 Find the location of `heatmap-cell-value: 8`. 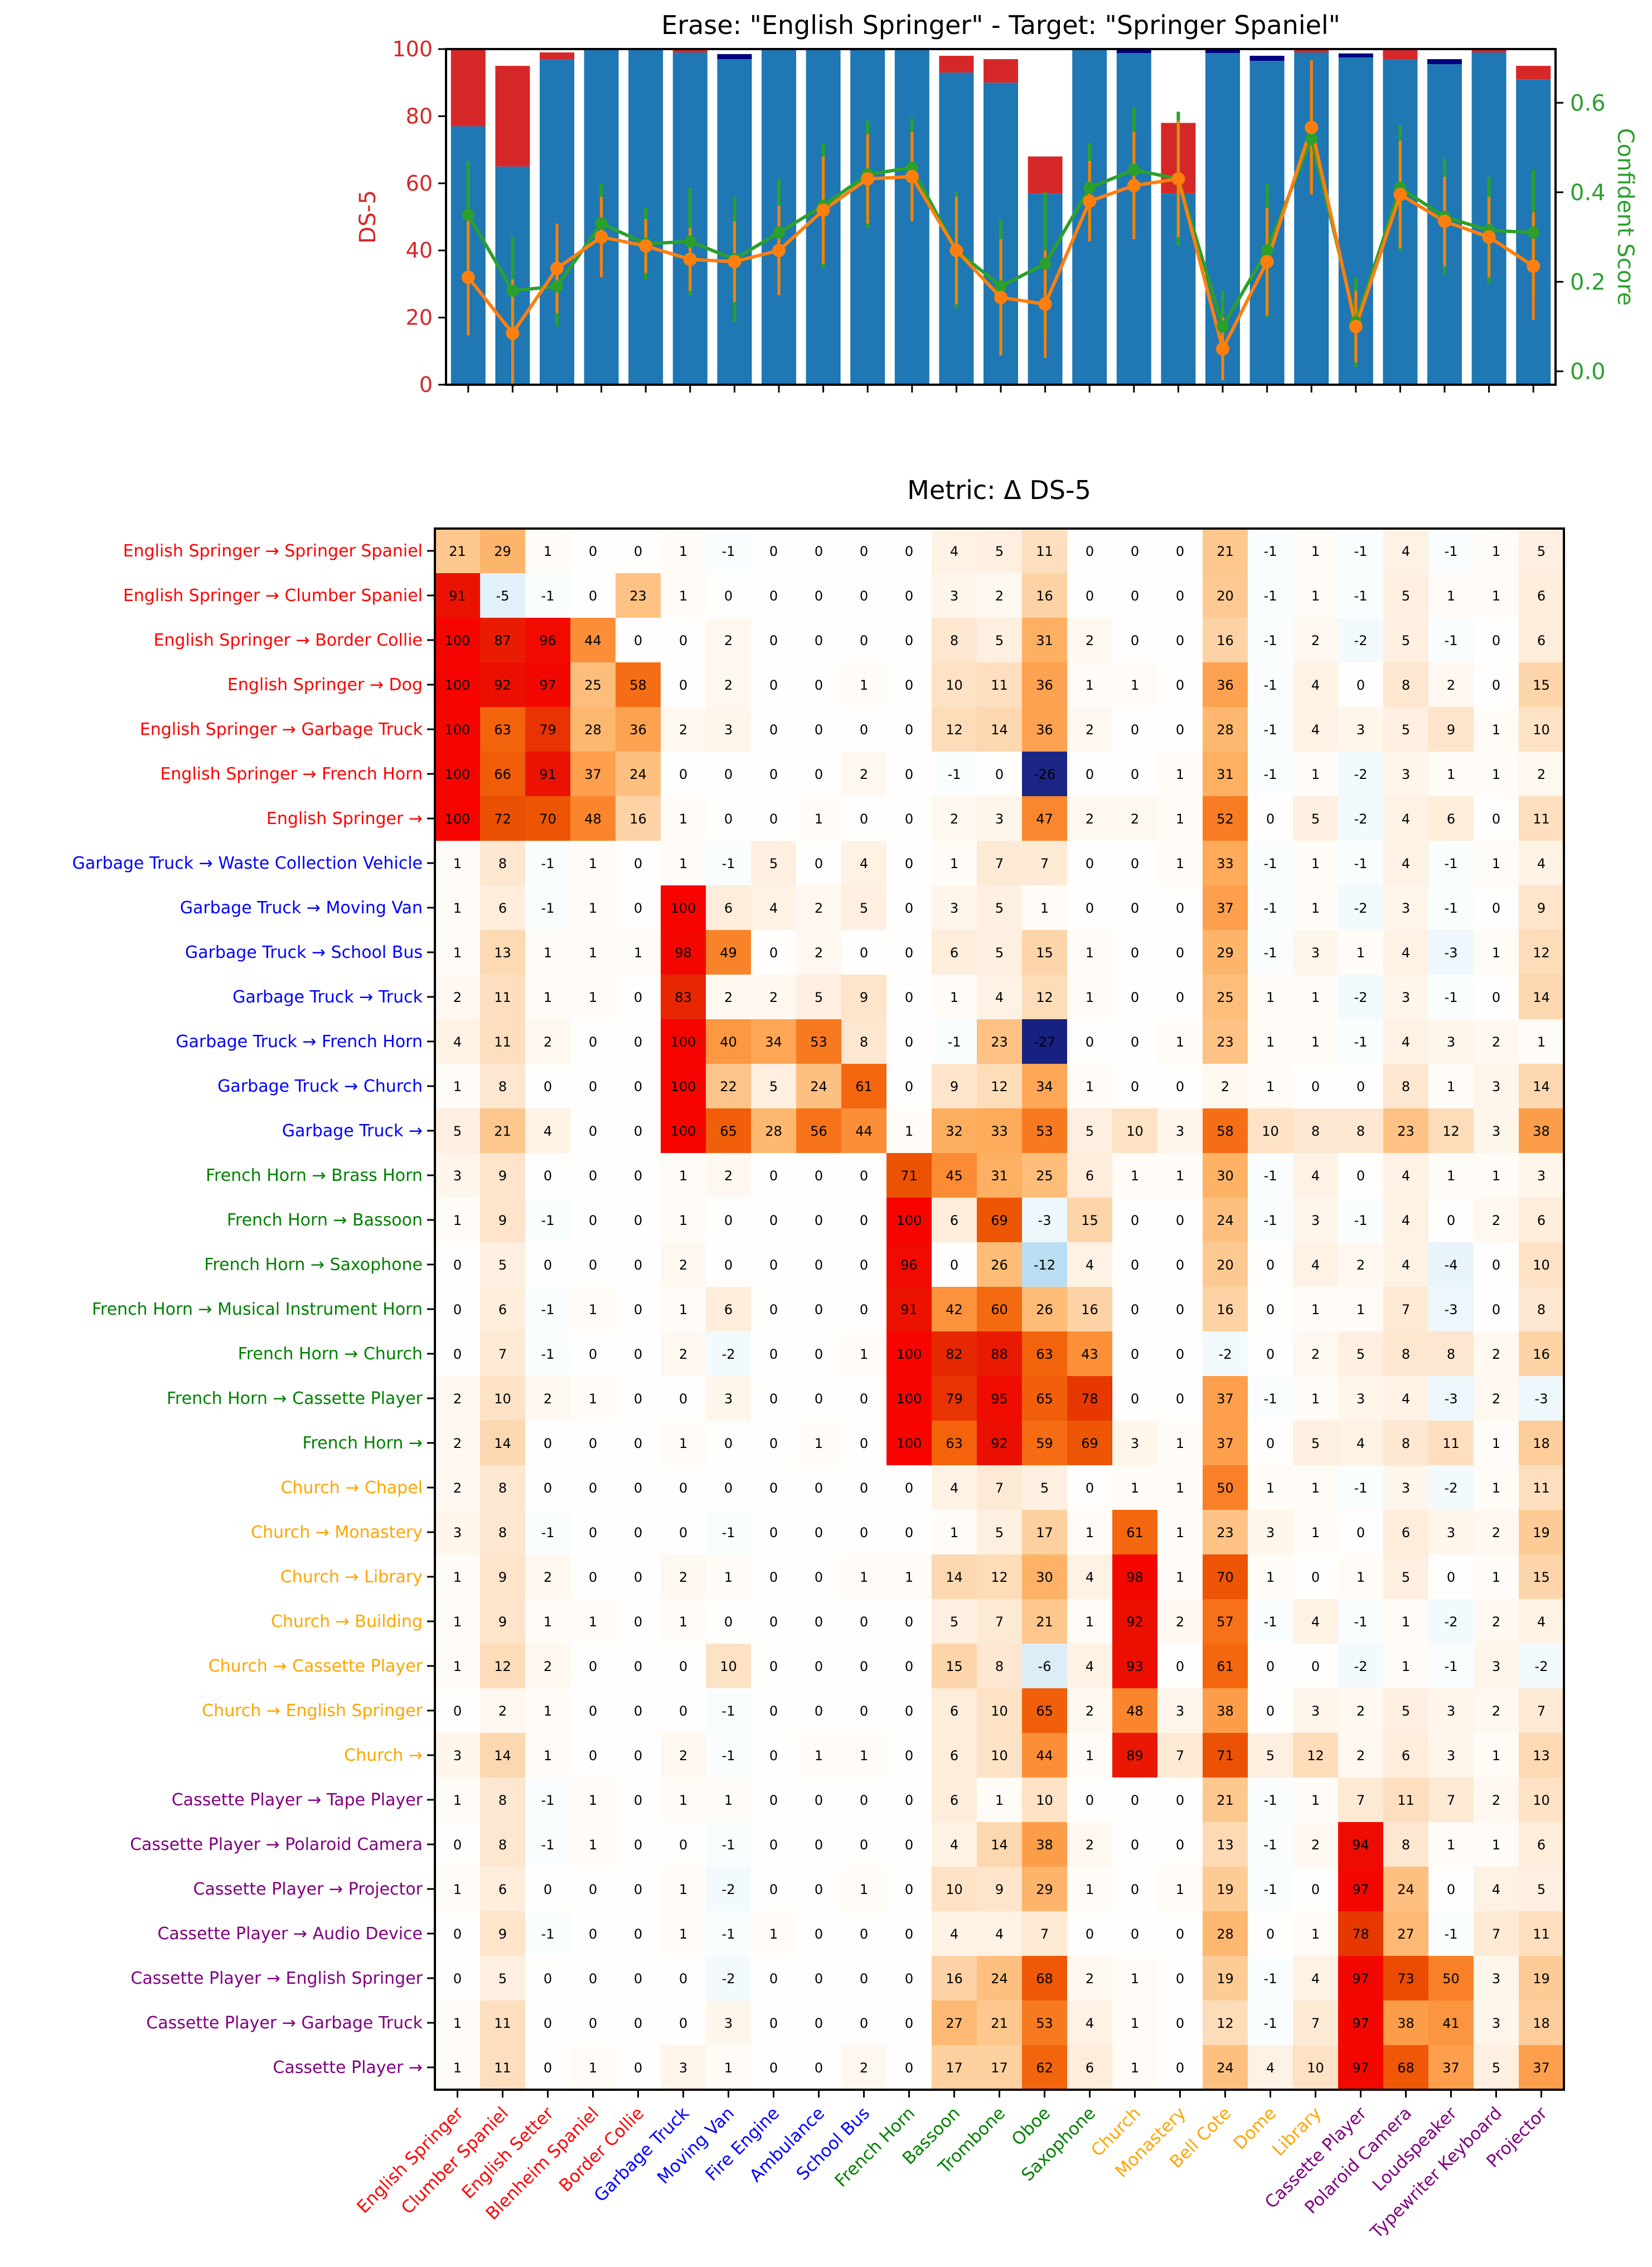

heatmap-cell-value: 8 is located at coordinates (1541, 1309).